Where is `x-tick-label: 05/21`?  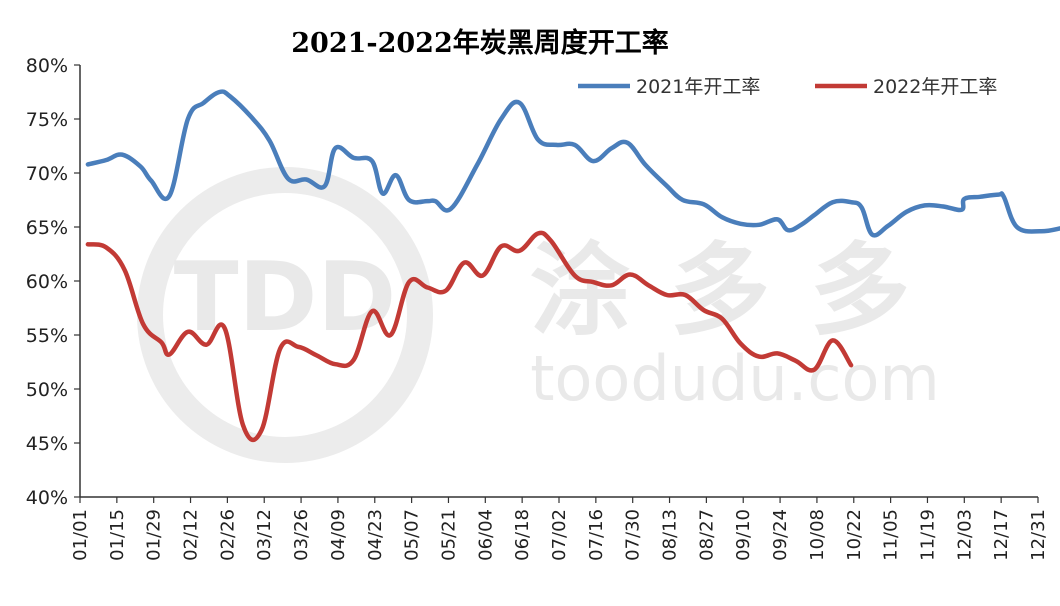
x-tick-label: 05/21 is located at coordinates (448, 535).